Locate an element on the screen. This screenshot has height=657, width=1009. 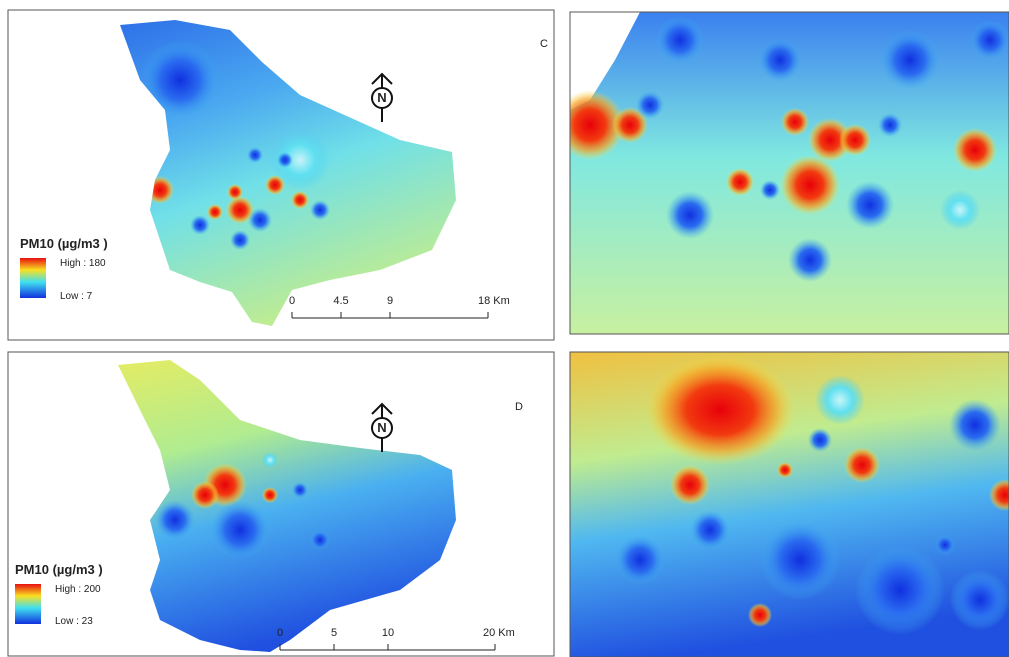
panel-label: D is located at coordinates (519, 407).